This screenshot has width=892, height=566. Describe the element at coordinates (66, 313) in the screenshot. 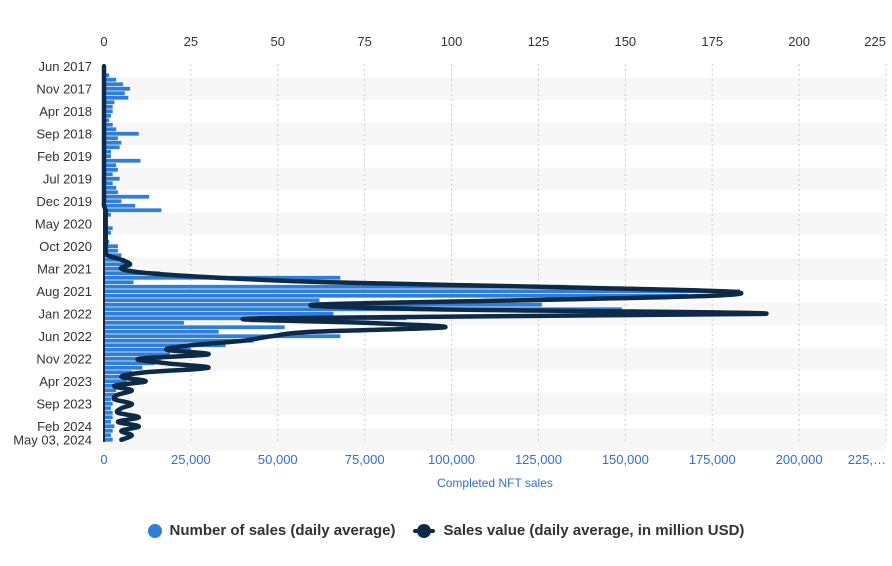

I see `y-tick-label: Jan 2022` at that location.